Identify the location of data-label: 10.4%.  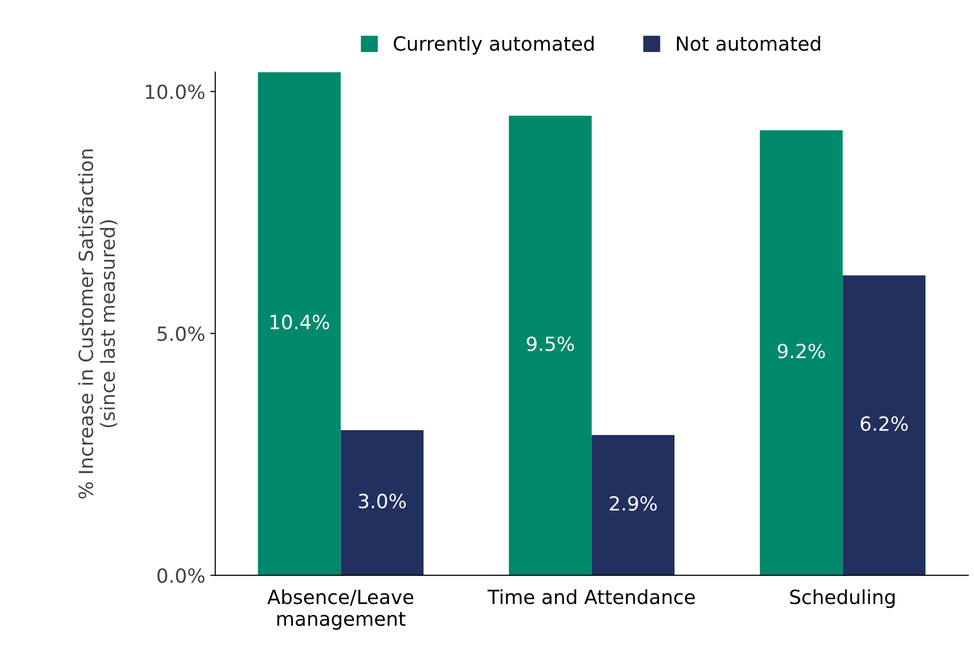
(300, 322).